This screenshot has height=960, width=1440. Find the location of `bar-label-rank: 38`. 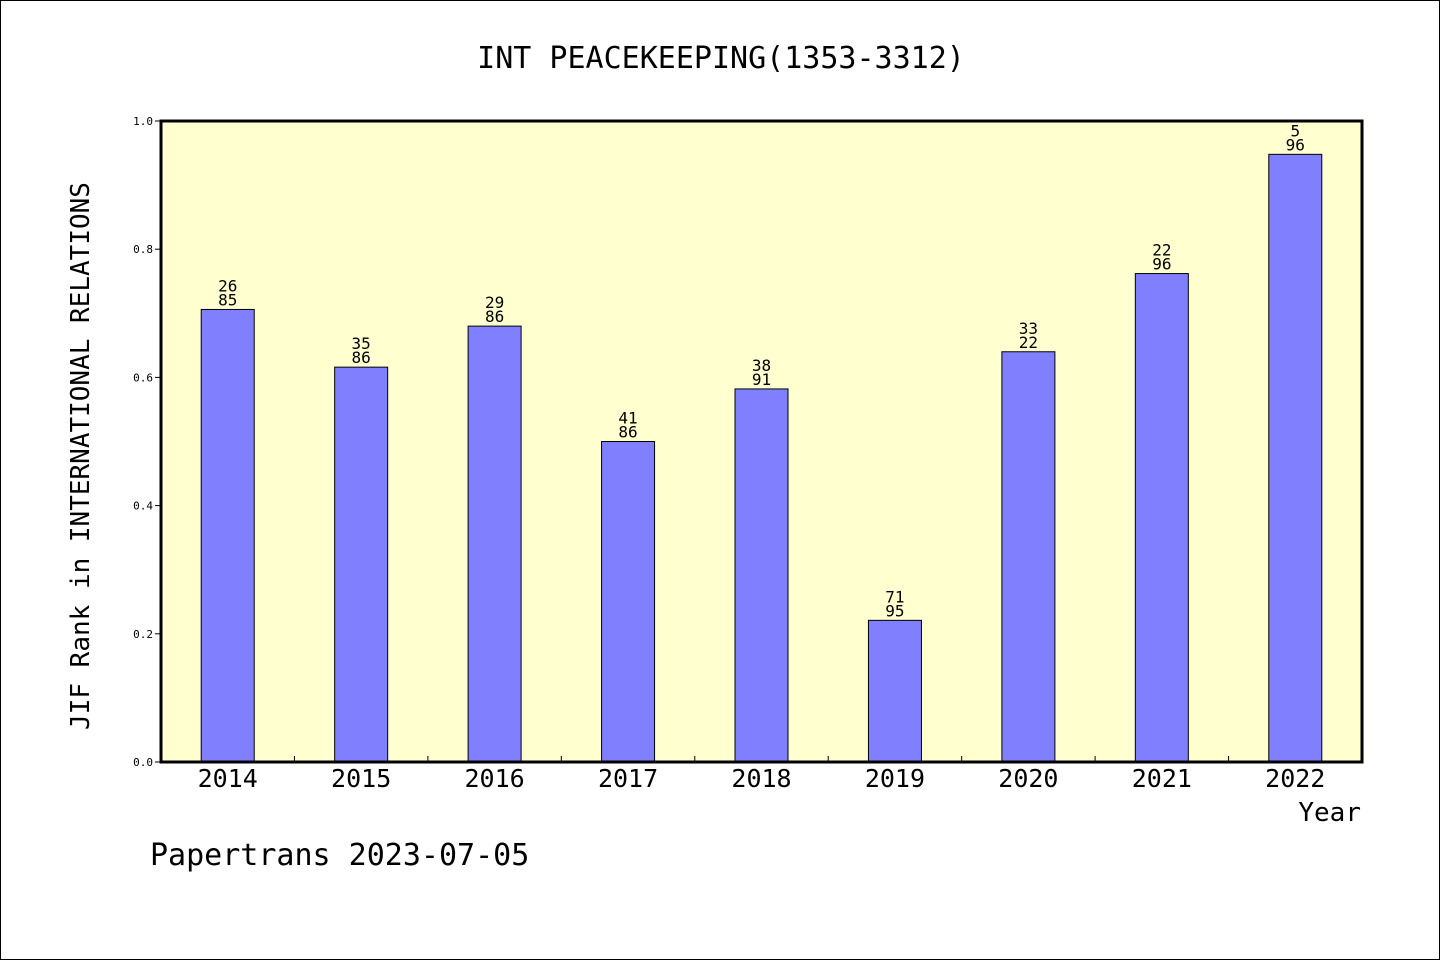

bar-label-rank: 38 is located at coordinates (761, 365).